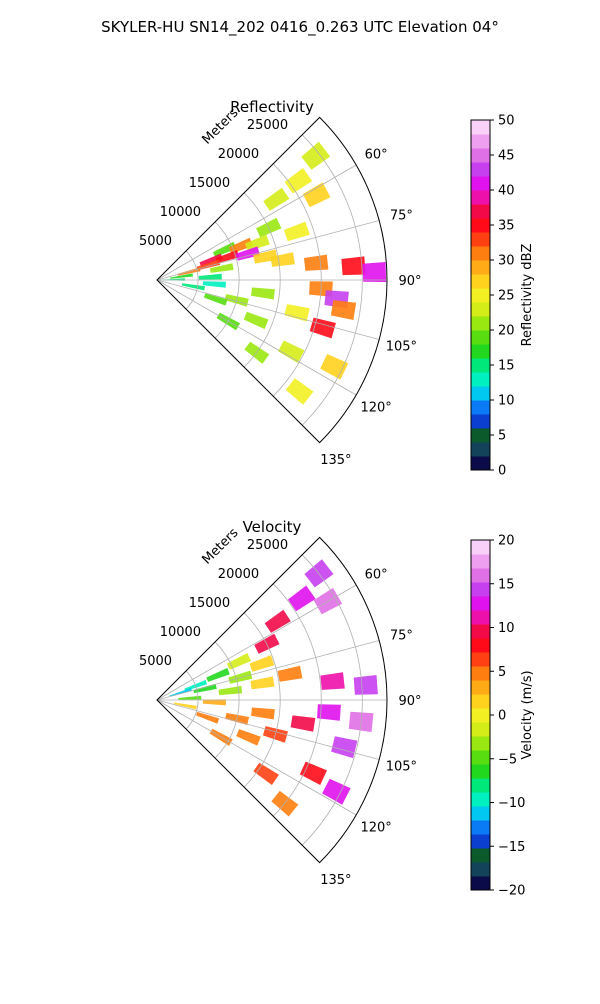 The image size is (600, 1004). What do you see at coordinates (507, 759) in the screenshot?
I see `colorbar-tick-label: −5` at bounding box center [507, 759].